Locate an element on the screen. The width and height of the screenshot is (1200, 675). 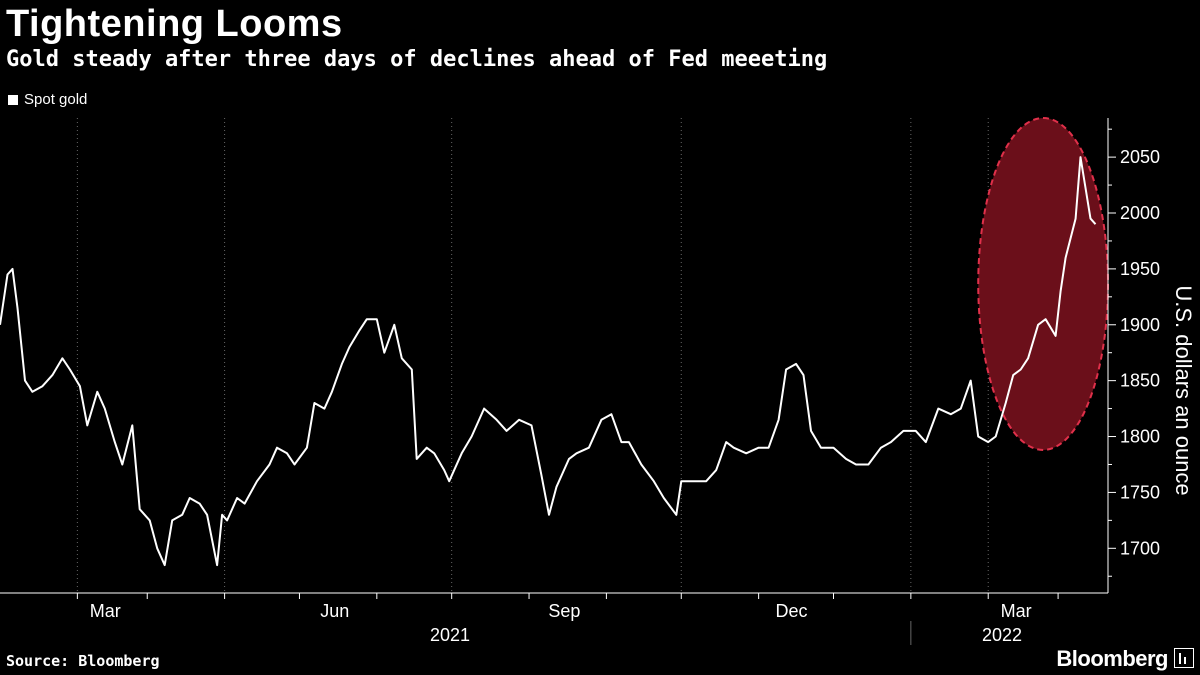
y-tick-label: 1900 is located at coordinates (1140, 325).